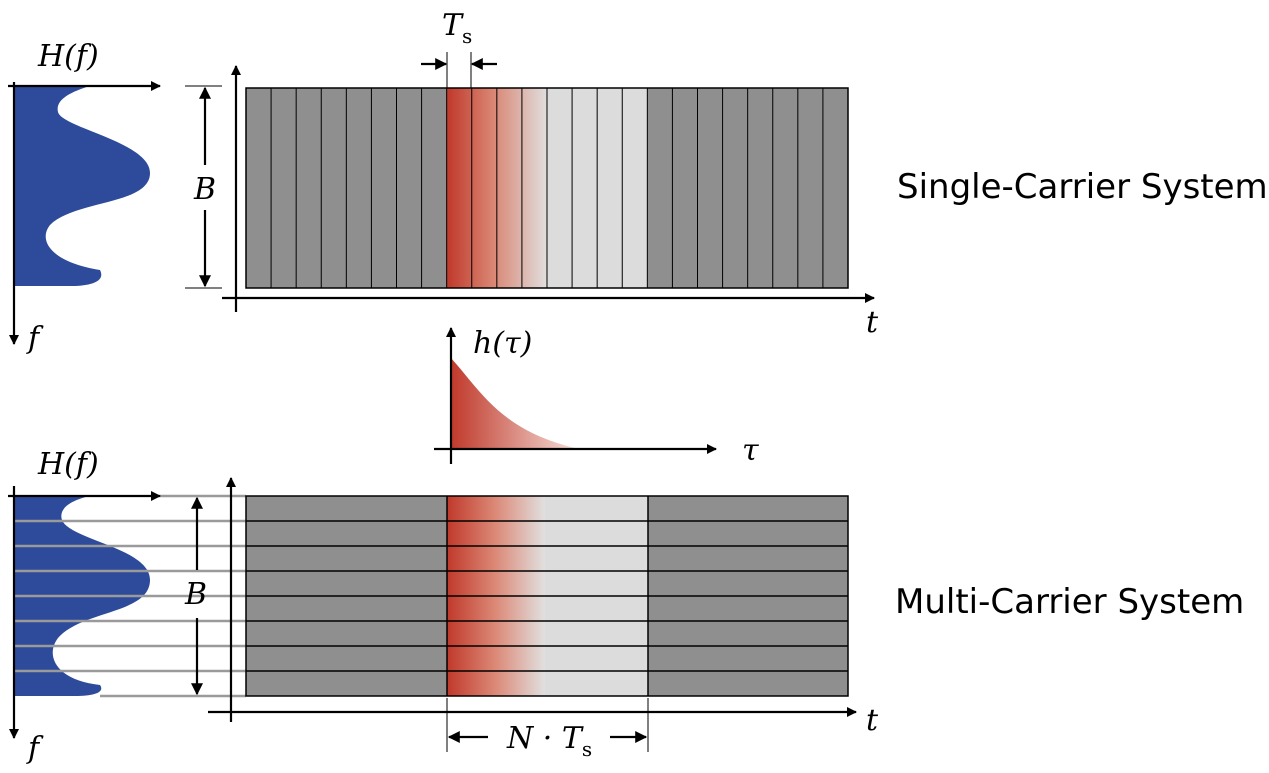  What do you see at coordinates (35, 748) in the screenshot?
I see `multi-freq-axis-label: f` at bounding box center [35, 748].